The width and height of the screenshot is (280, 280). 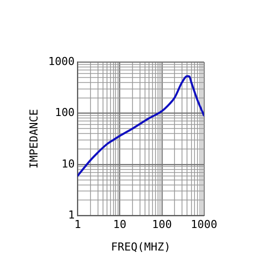 I want to click on x-tick-label: 100, so click(x=162, y=225).